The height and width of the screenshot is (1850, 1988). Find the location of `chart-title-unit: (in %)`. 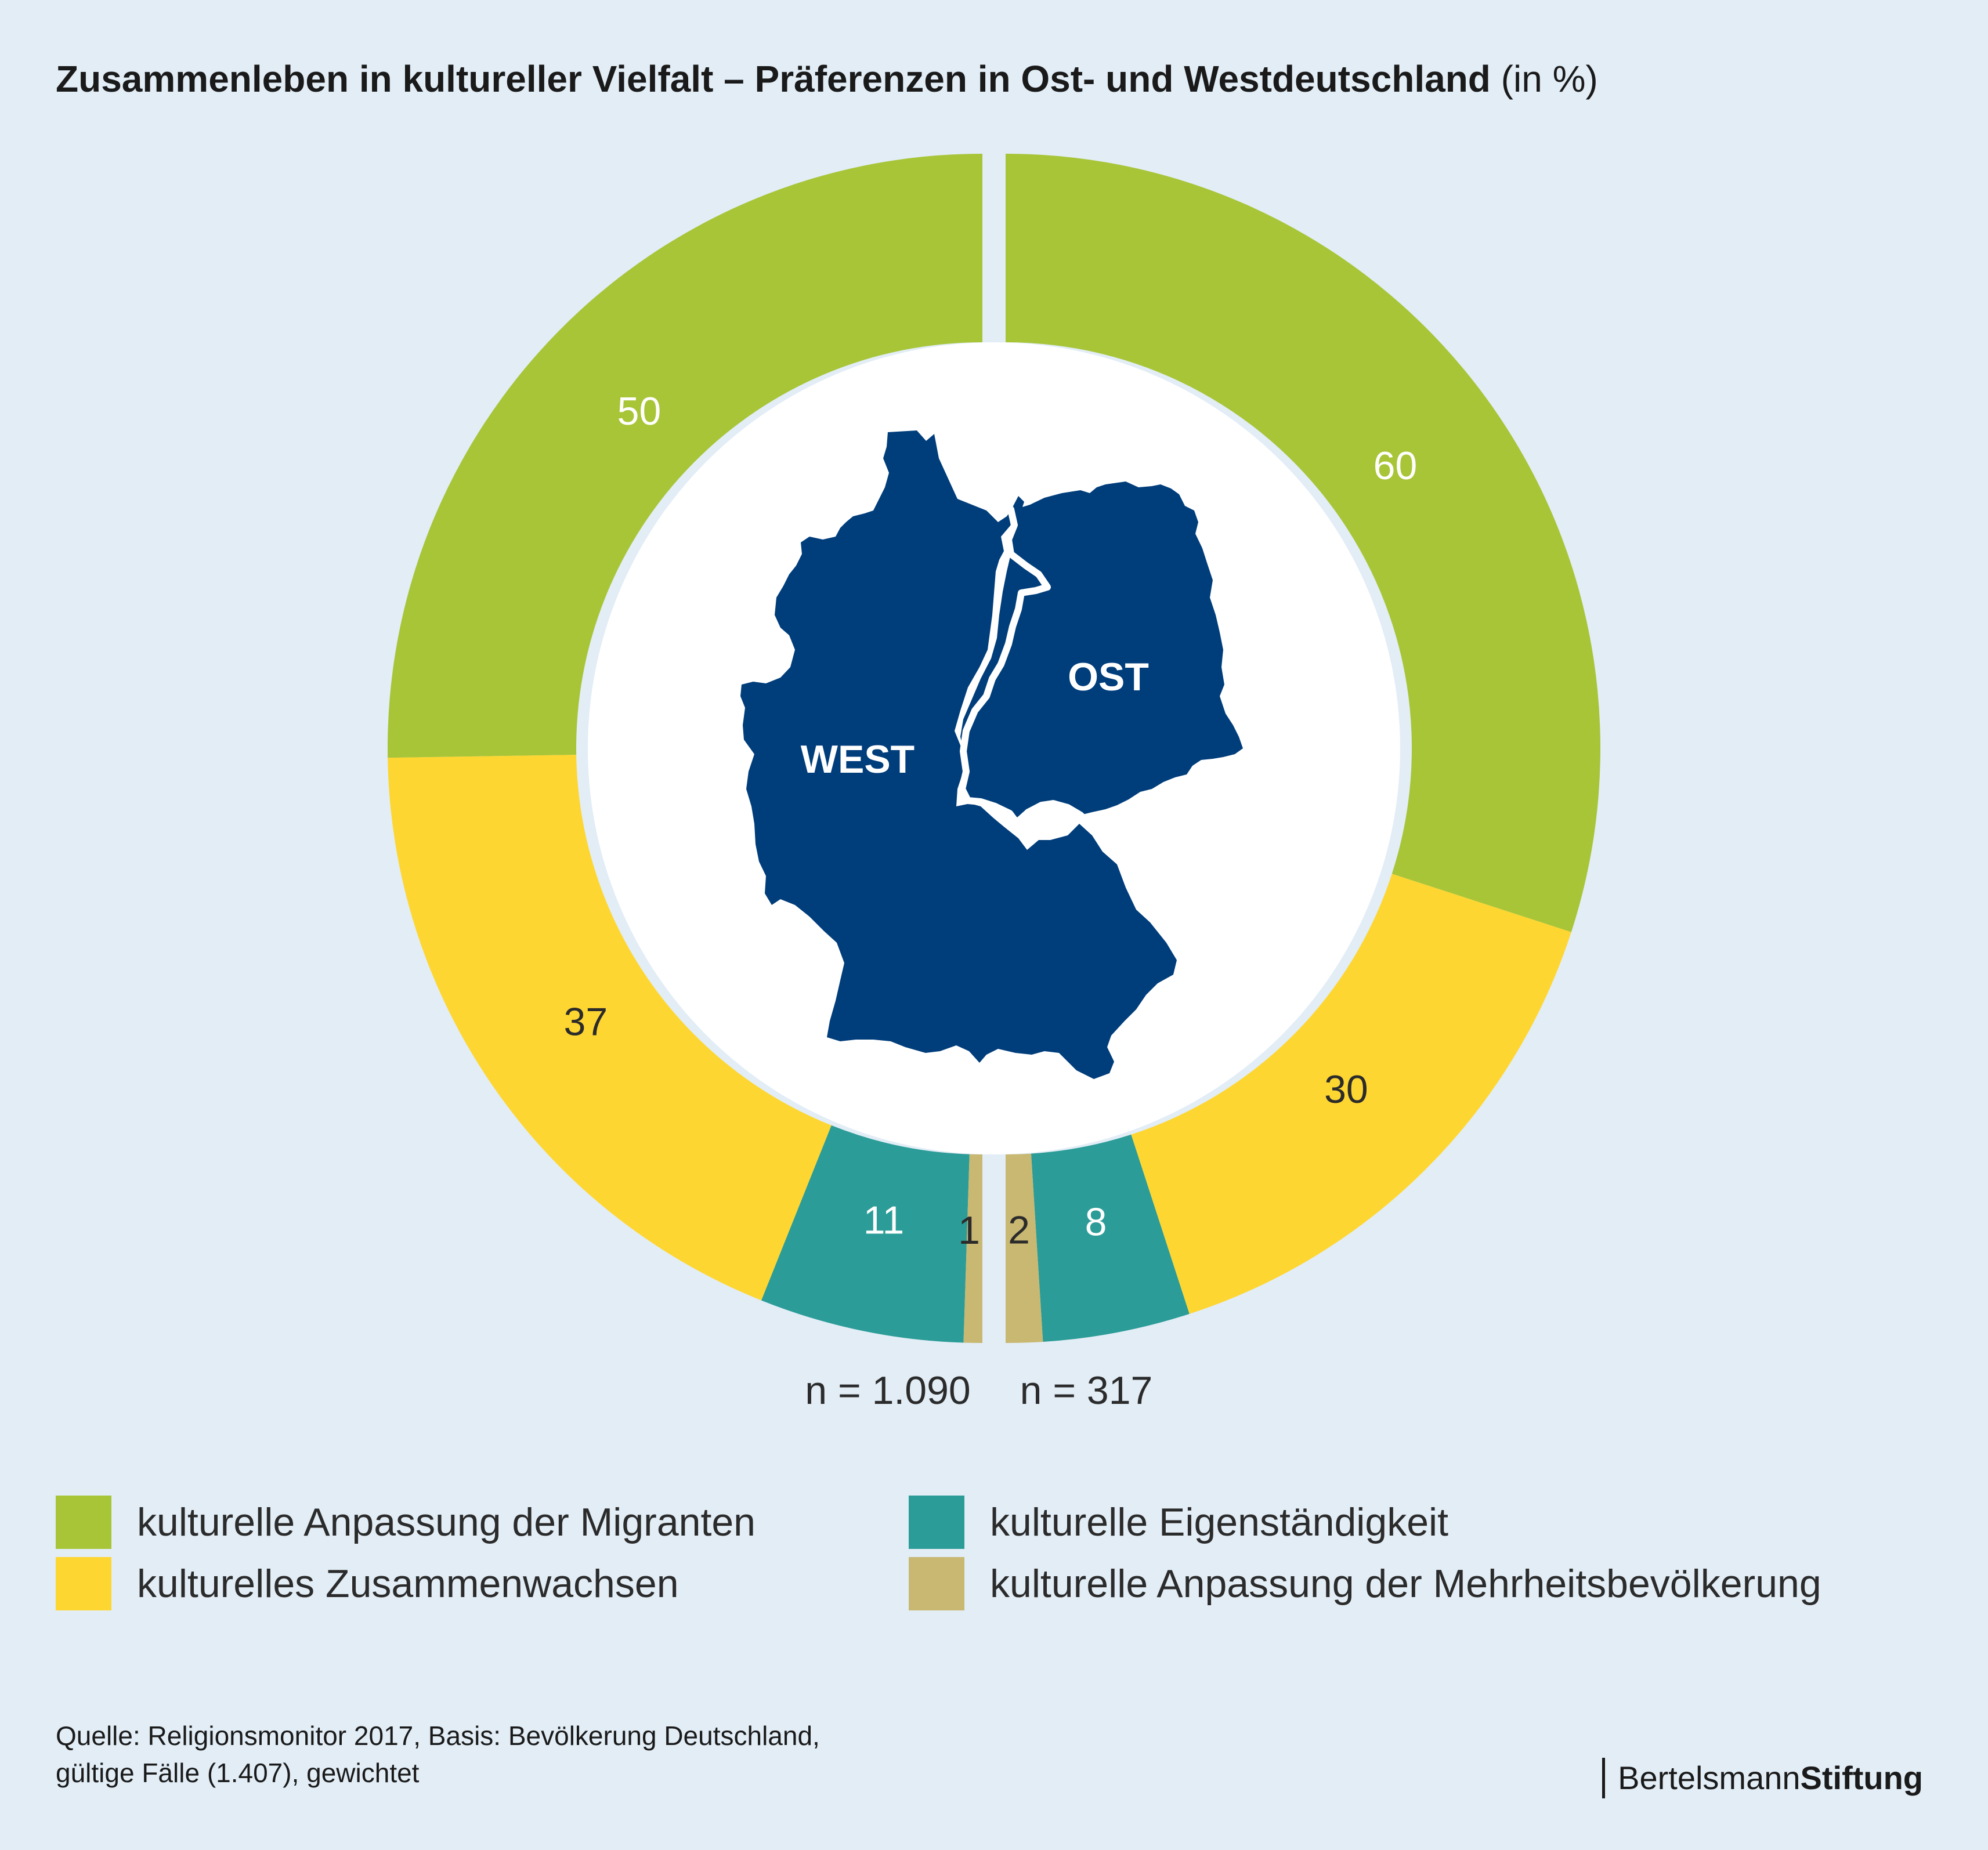

chart-title-unit: (in %) is located at coordinates (1549, 79).